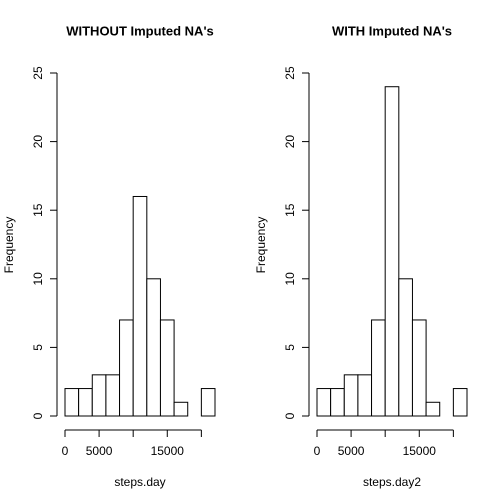 The width and height of the screenshot is (504, 504). What do you see at coordinates (140, 30) in the screenshot?
I see `chart-title: WITHOUT Imputed NA's` at bounding box center [140, 30].